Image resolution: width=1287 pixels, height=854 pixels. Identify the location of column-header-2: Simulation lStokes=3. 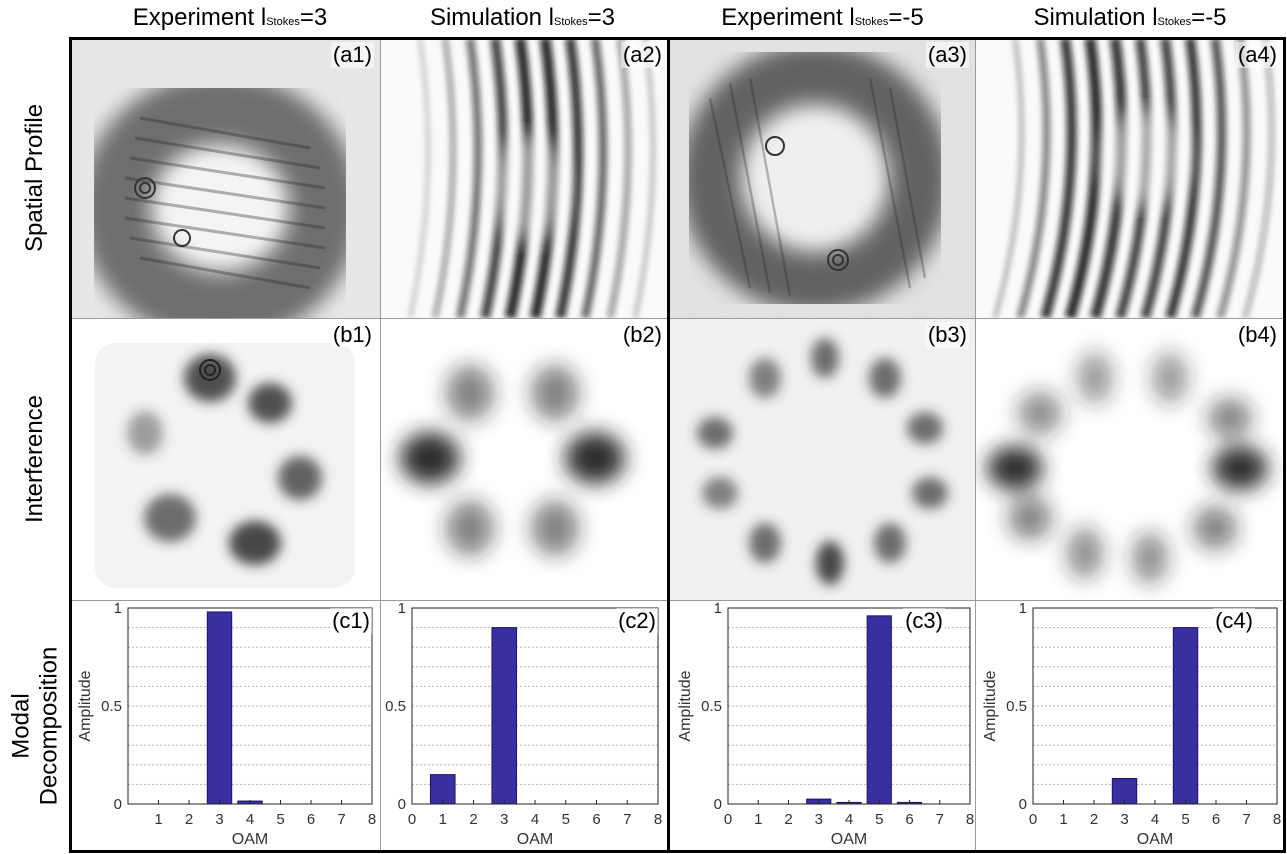
(522, 18).